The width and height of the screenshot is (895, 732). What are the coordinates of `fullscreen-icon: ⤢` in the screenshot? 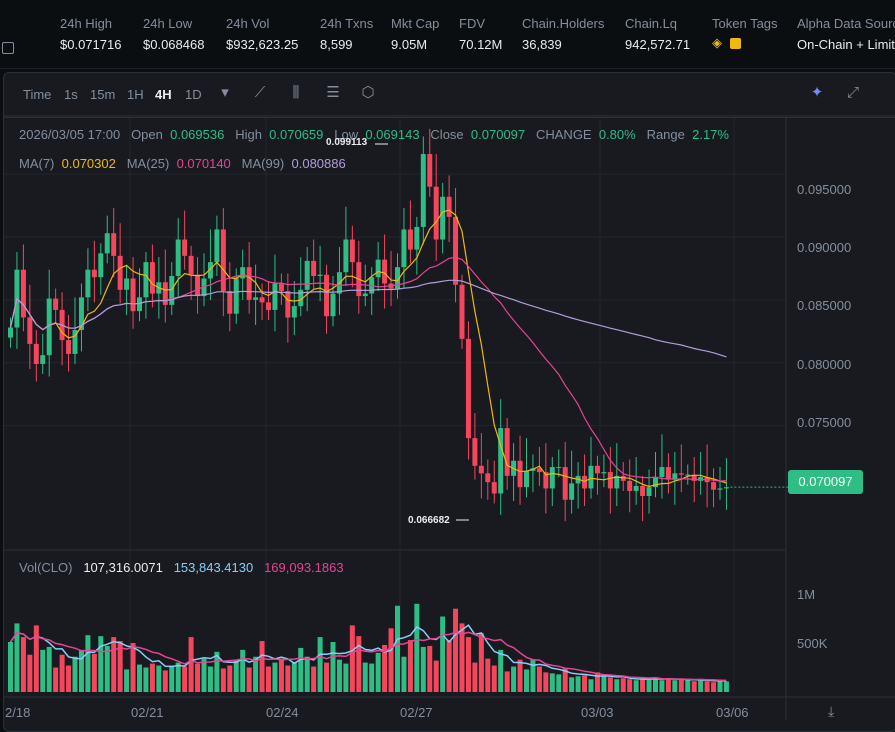 It's located at (852, 92).